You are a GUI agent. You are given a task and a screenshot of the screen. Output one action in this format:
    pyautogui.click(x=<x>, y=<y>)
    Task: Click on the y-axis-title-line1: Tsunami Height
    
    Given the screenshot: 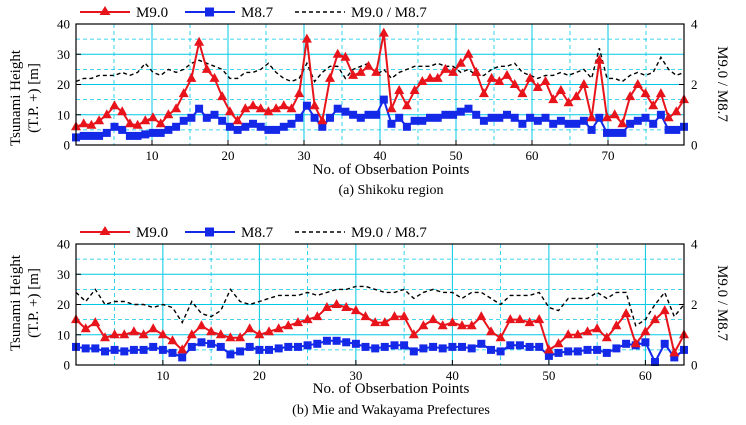 What is the action you would take?
    pyautogui.click(x=16, y=302)
    